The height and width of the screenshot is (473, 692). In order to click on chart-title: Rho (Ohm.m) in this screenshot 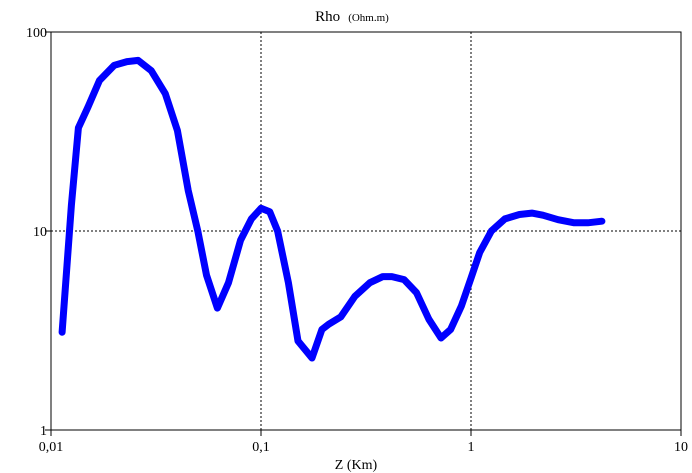, I will do `click(352, 16)`.